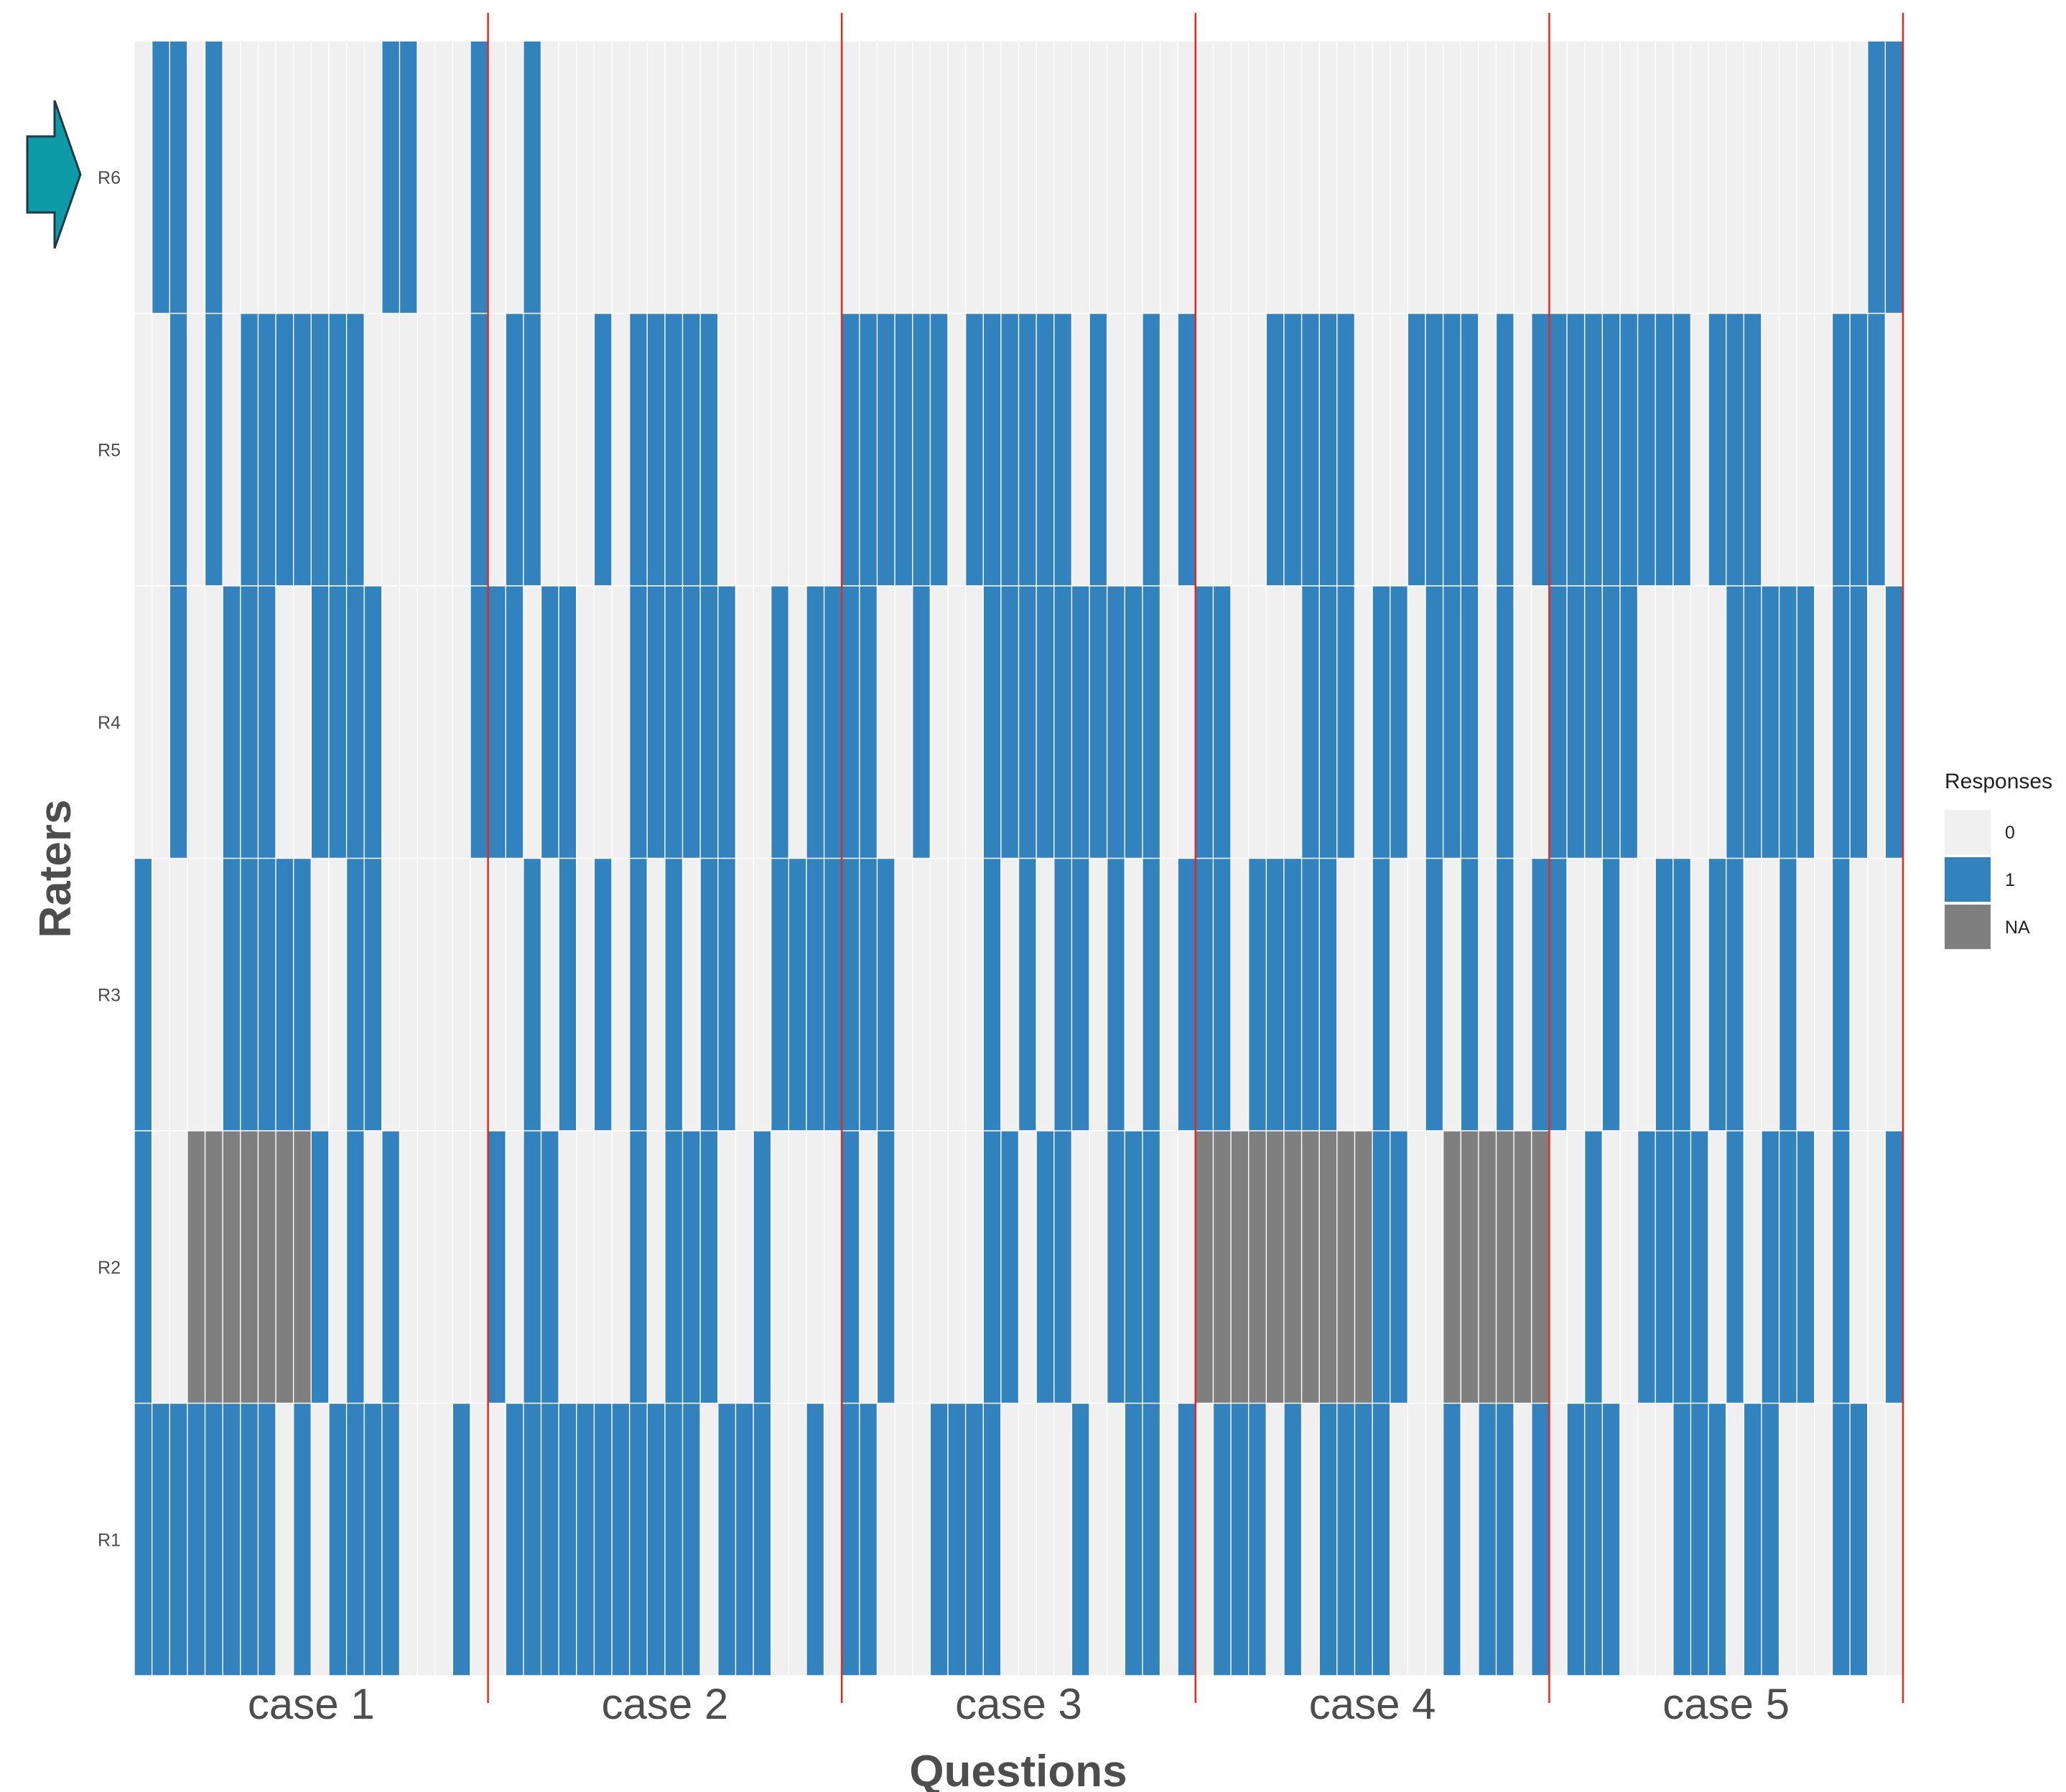  Describe the element at coordinates (1019, 1704) in the screenshot. I see `x-axis-case-labels: case 1 case 2 case 3 case 4 case 5` at that location.